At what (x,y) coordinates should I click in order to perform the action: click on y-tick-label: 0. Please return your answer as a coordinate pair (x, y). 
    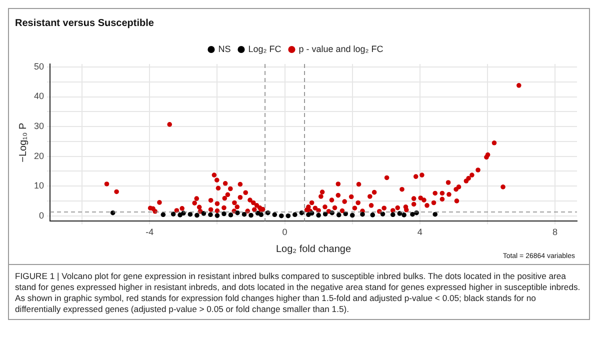
    Looking at the image, I should click on (41, 215).